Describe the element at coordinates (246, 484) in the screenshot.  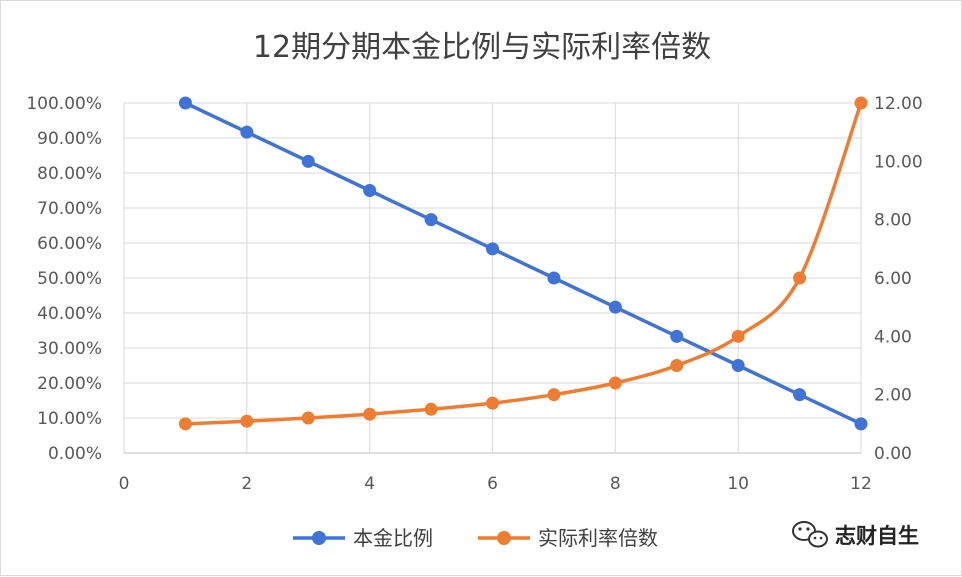
I see `x-tick-label: 2` at that location.